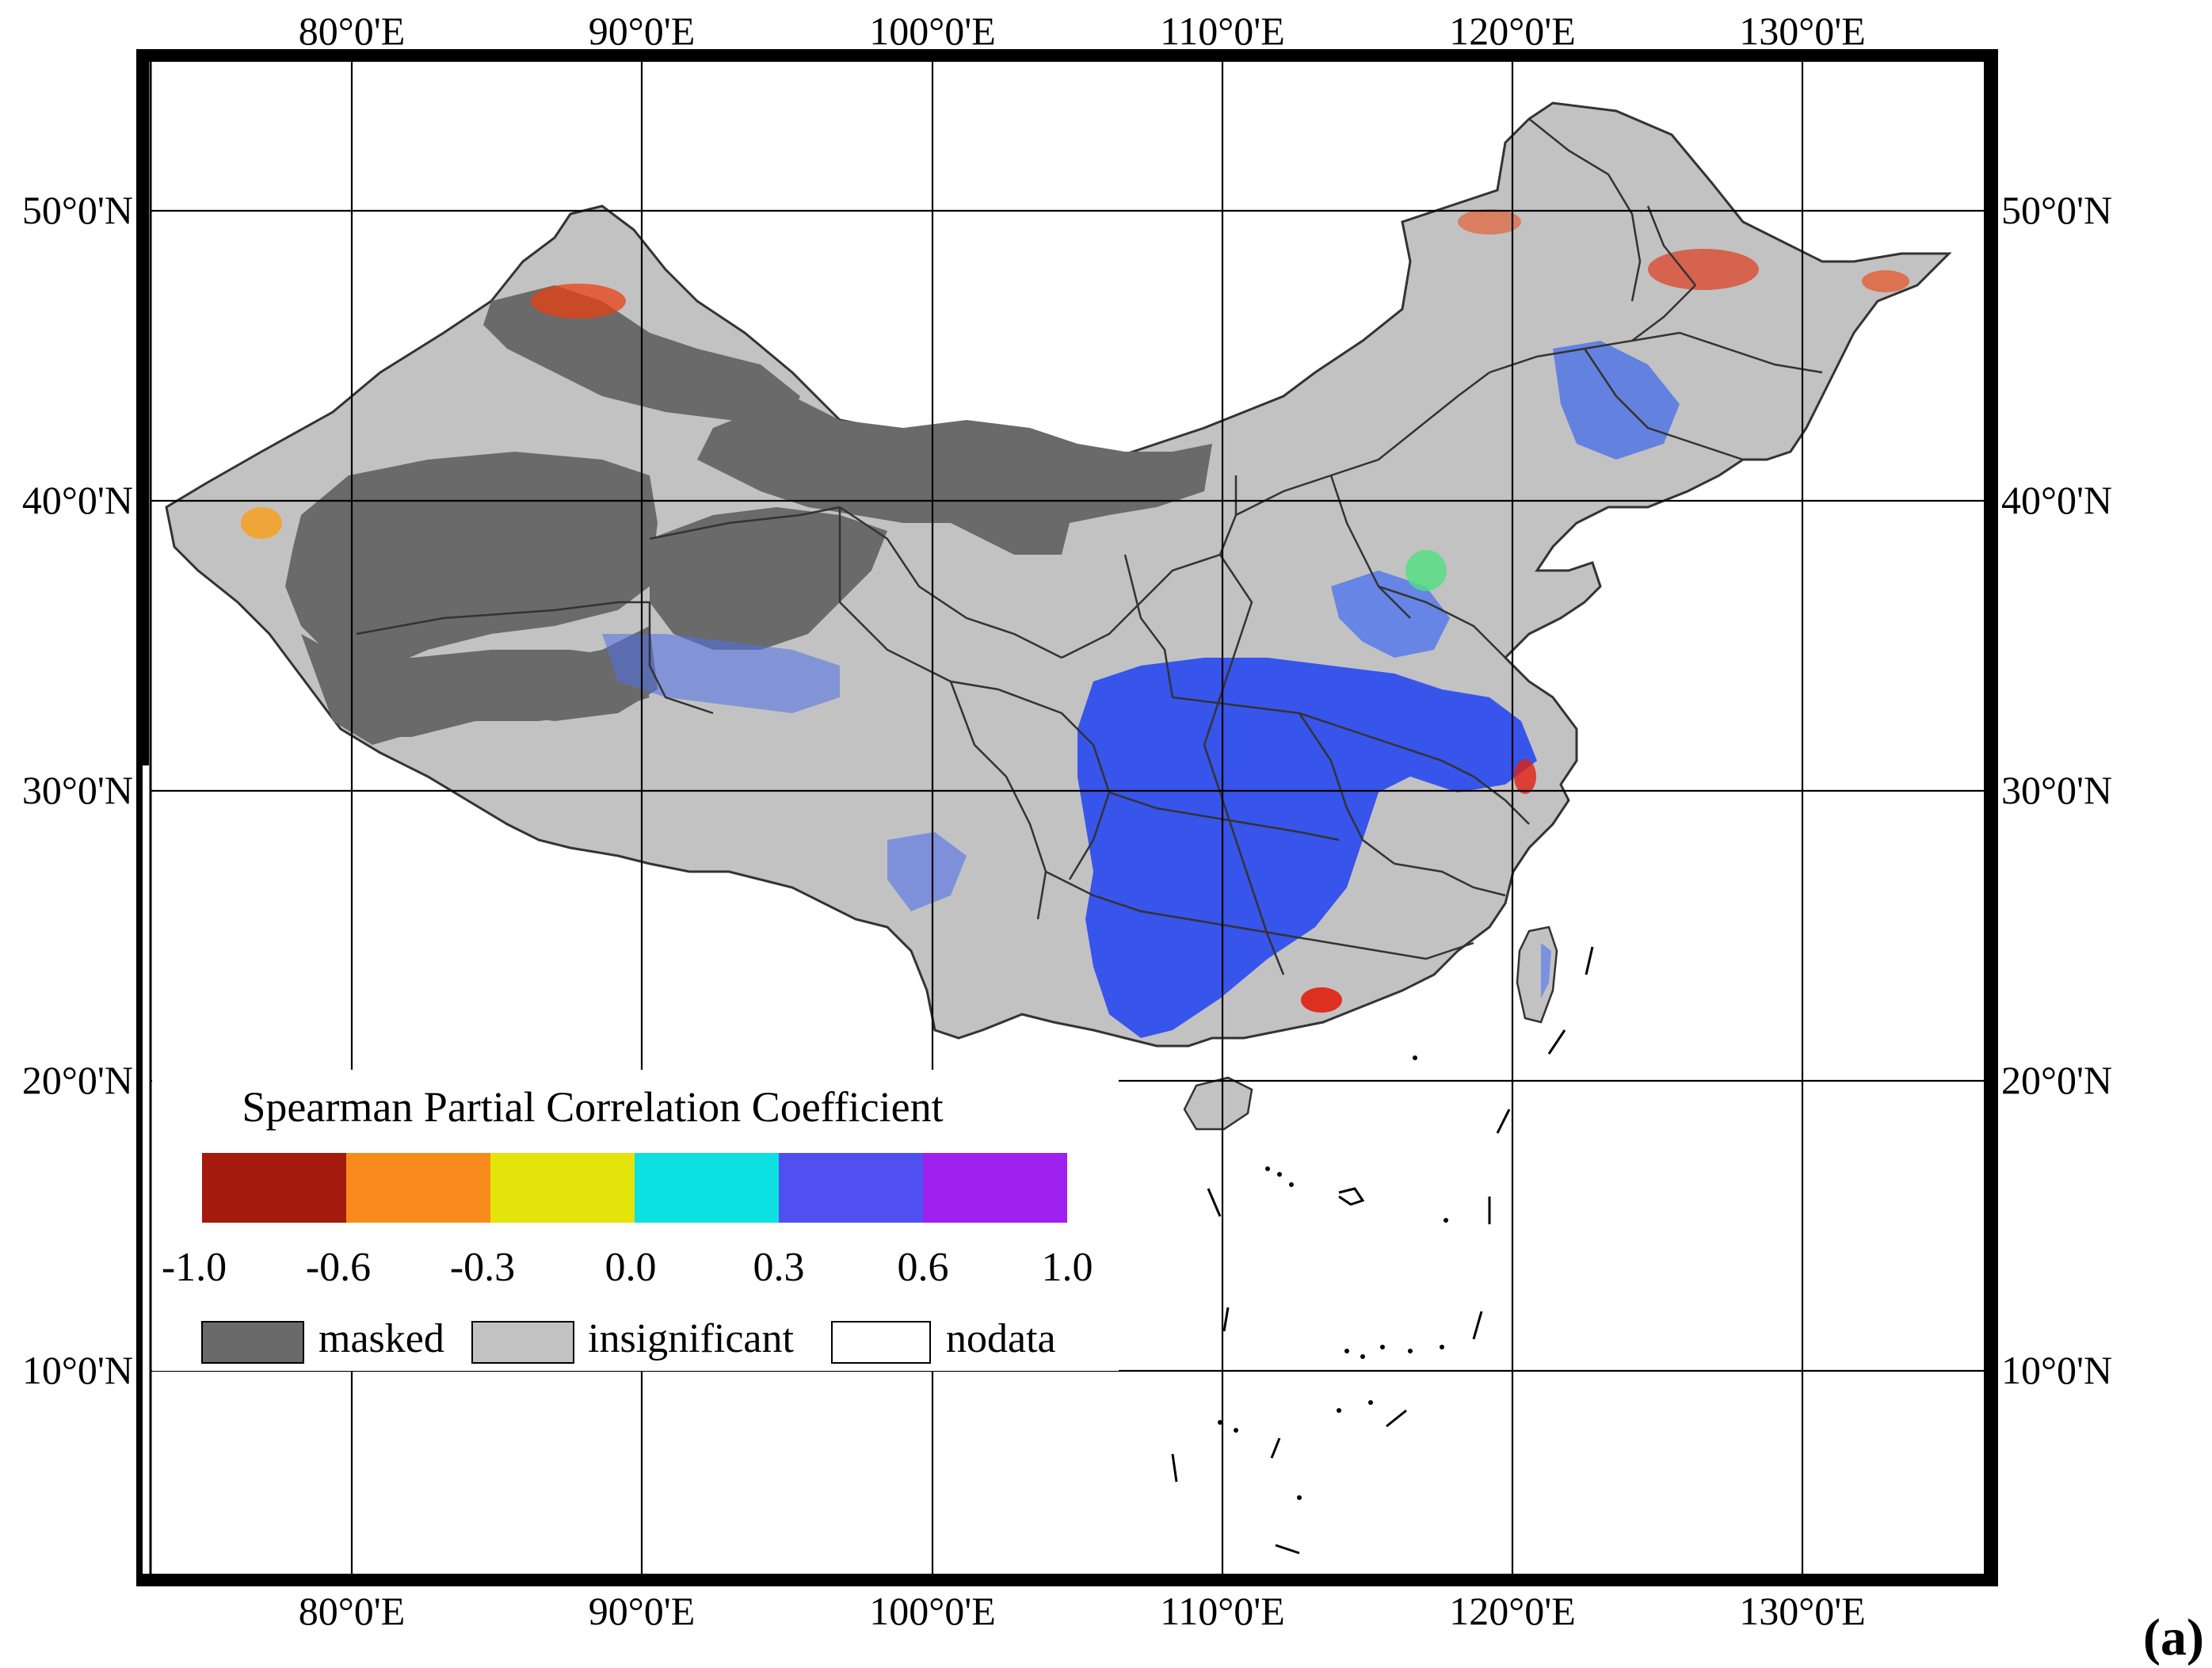  I want to click on legend-break-7: 1.0, so click(1067, 1267).